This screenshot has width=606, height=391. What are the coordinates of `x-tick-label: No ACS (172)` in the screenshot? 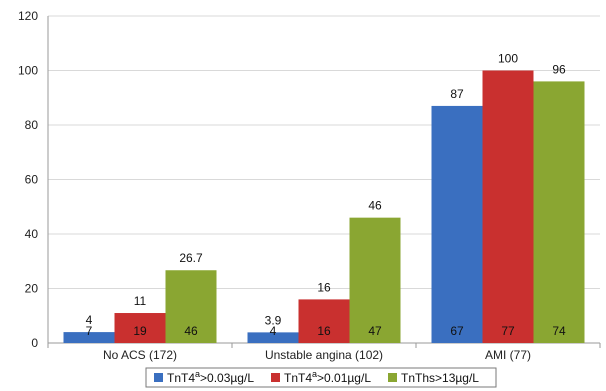 It's located at (140, 355).